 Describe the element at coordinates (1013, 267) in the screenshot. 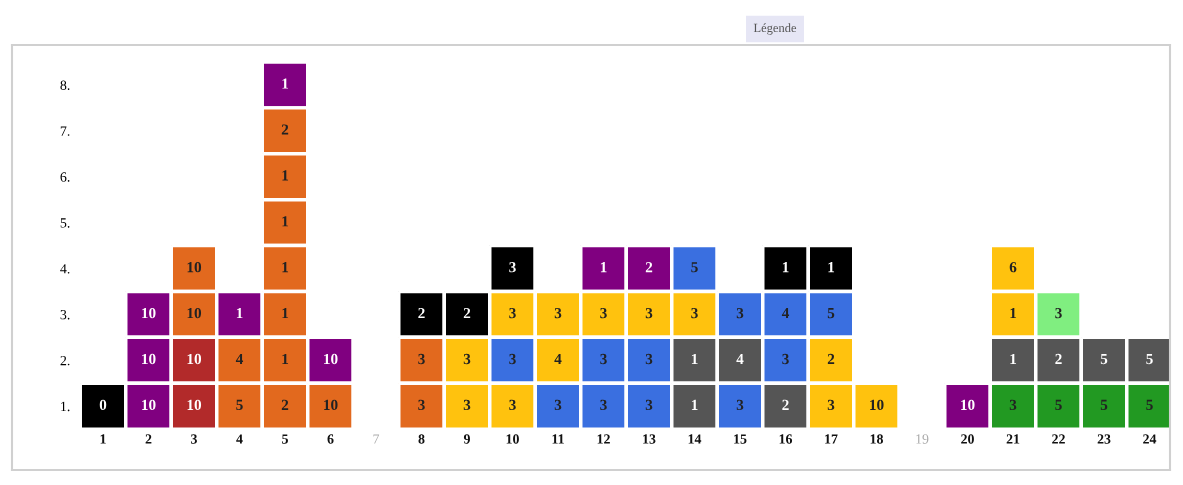

I see `data-label: 6` at that location.